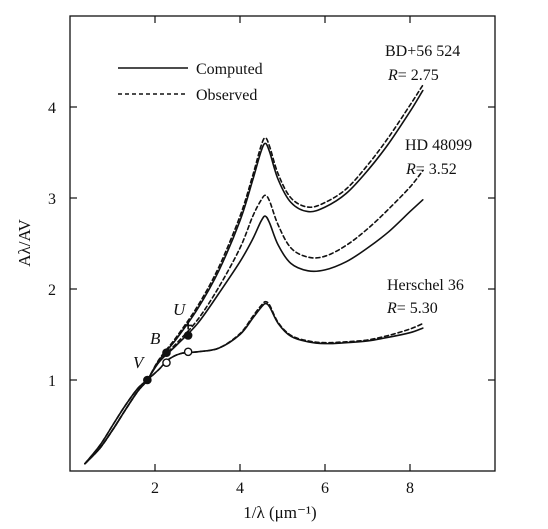 The image size is (548, 529). What do you see at coordinates (190, 82) in the screenshot?
I see `legend: Computed Observed` at bounding box center [190, 82].